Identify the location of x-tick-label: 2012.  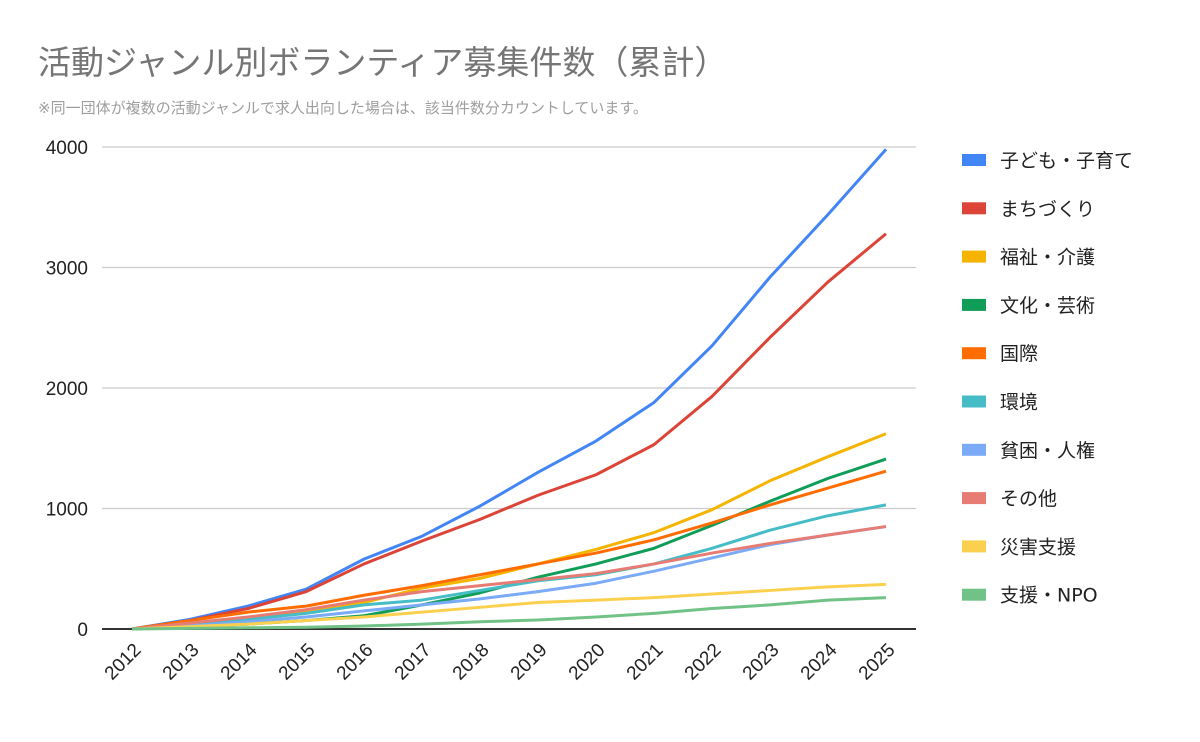
(123, 662).